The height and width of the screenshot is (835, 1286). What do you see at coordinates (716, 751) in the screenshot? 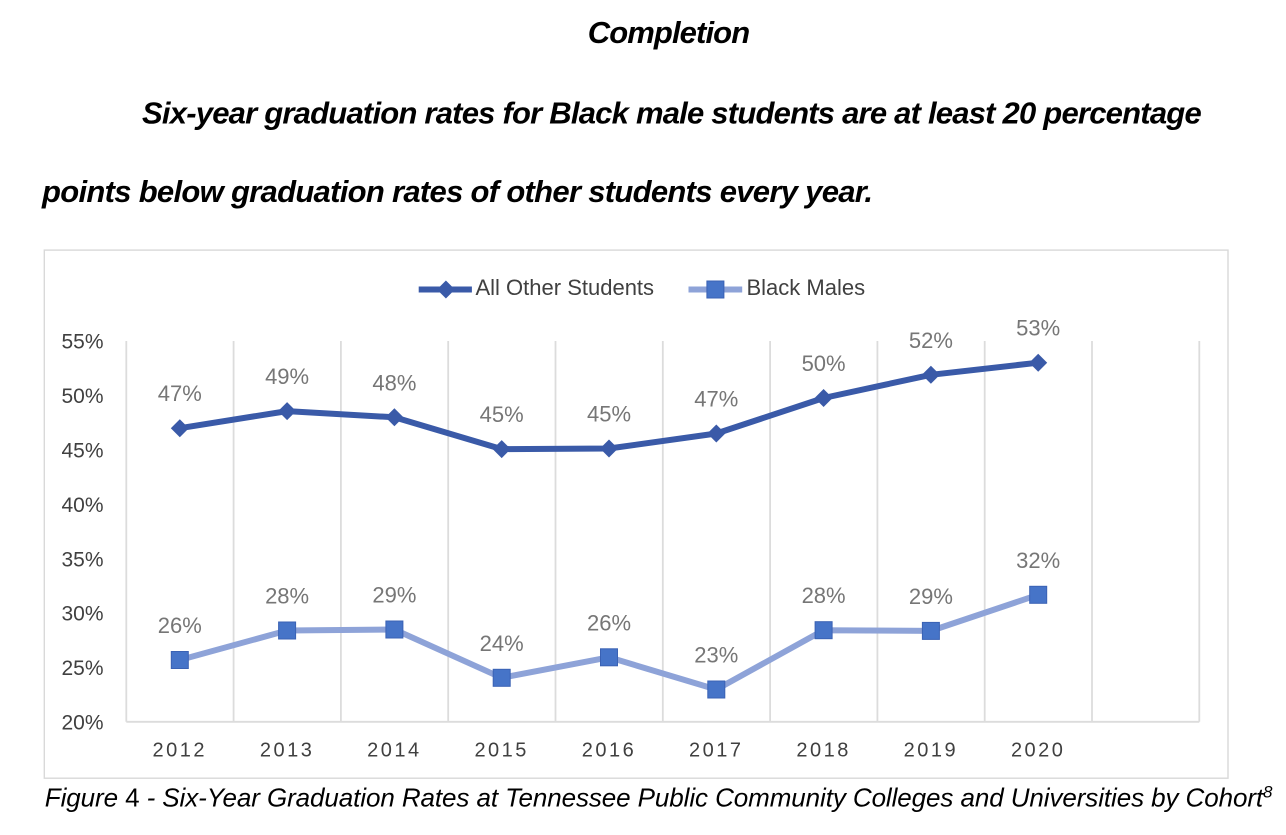
I see `svg-text: 2017` at bounding box center [716, 751].